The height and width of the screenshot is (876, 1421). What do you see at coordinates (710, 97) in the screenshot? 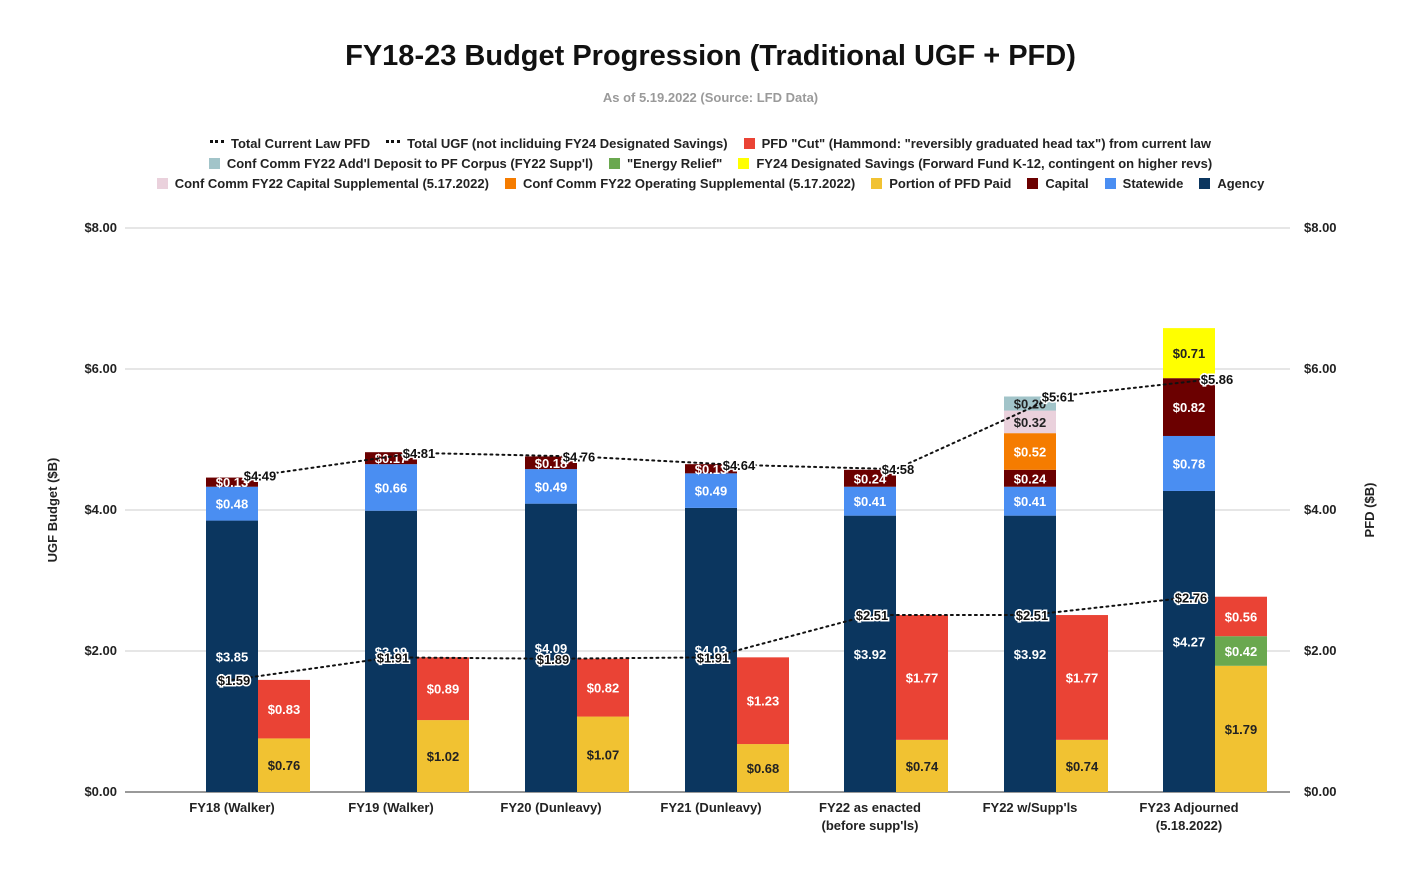
I see `chart-subtitle: As of 5.19.2022 (Source: LFD Data)` at bounding box center [710, 97].